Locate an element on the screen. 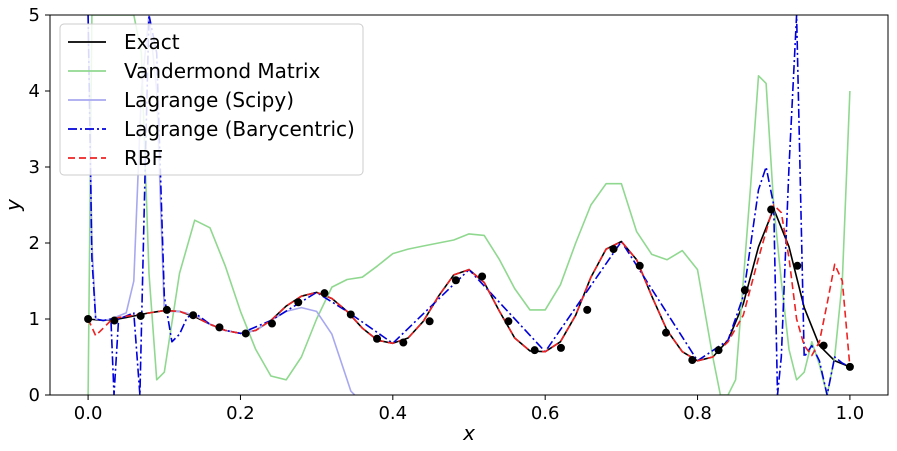 This screenshot has width=897, height=451. x-tick-label: 0.6 is located at coordinates (545, 413).